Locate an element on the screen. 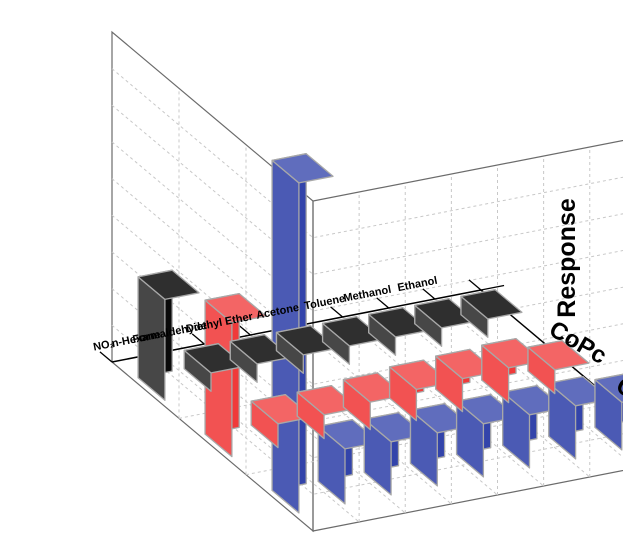 The image size is (623, 542). series-tick is located at coordinates (492, 287).